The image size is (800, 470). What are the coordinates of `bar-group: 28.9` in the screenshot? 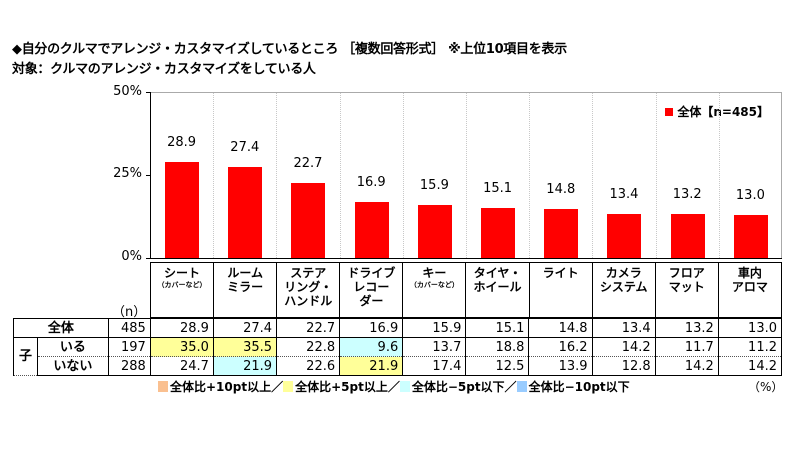 It's located at (181, 175).